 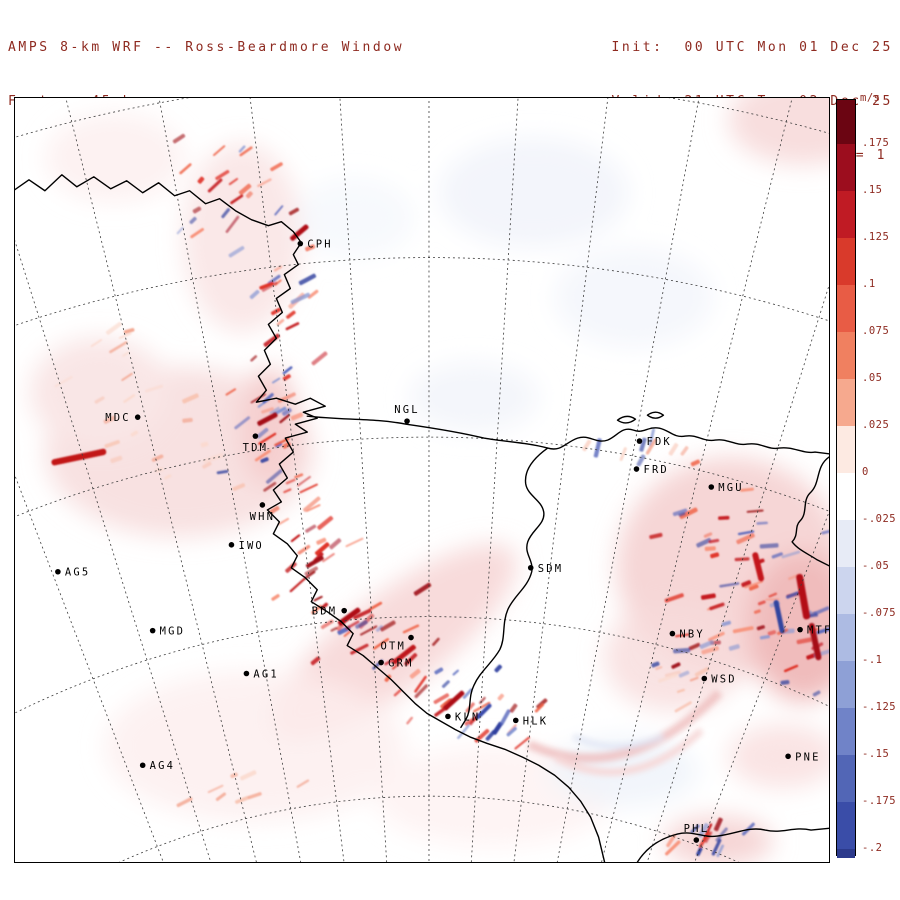 I want to click on station-label: HLK, so click(x=536, y=721).